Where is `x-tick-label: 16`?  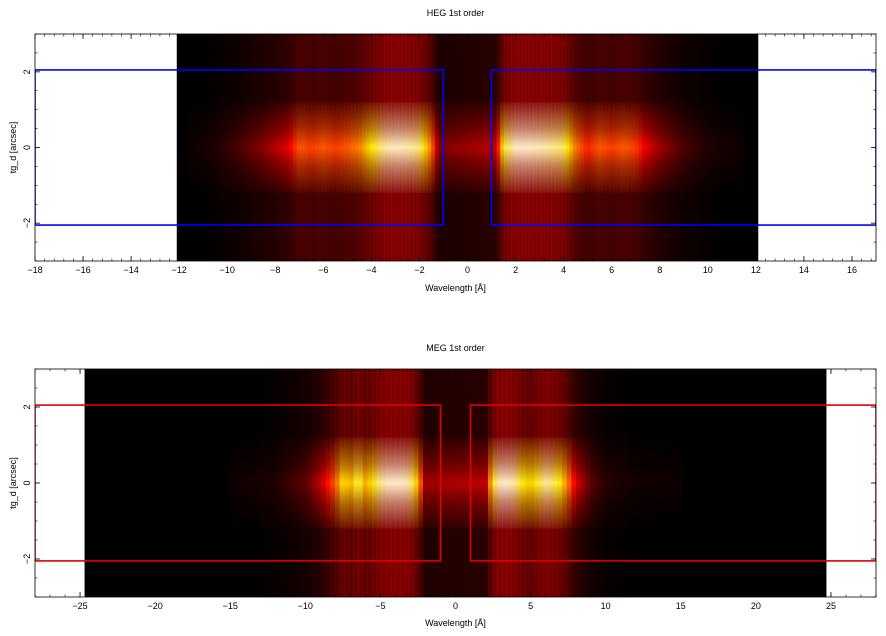 x-tick-label: 16 is located at coordinates (852, 270).